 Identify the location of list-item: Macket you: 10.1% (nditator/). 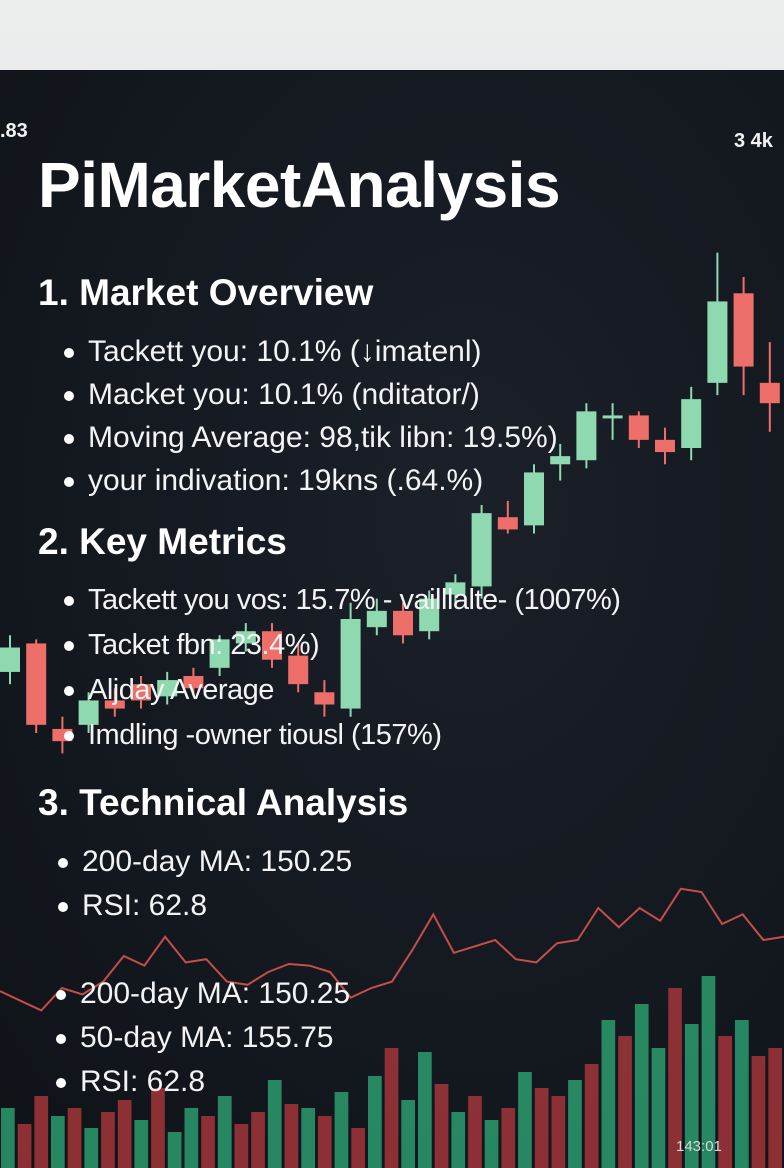
(310, 394).